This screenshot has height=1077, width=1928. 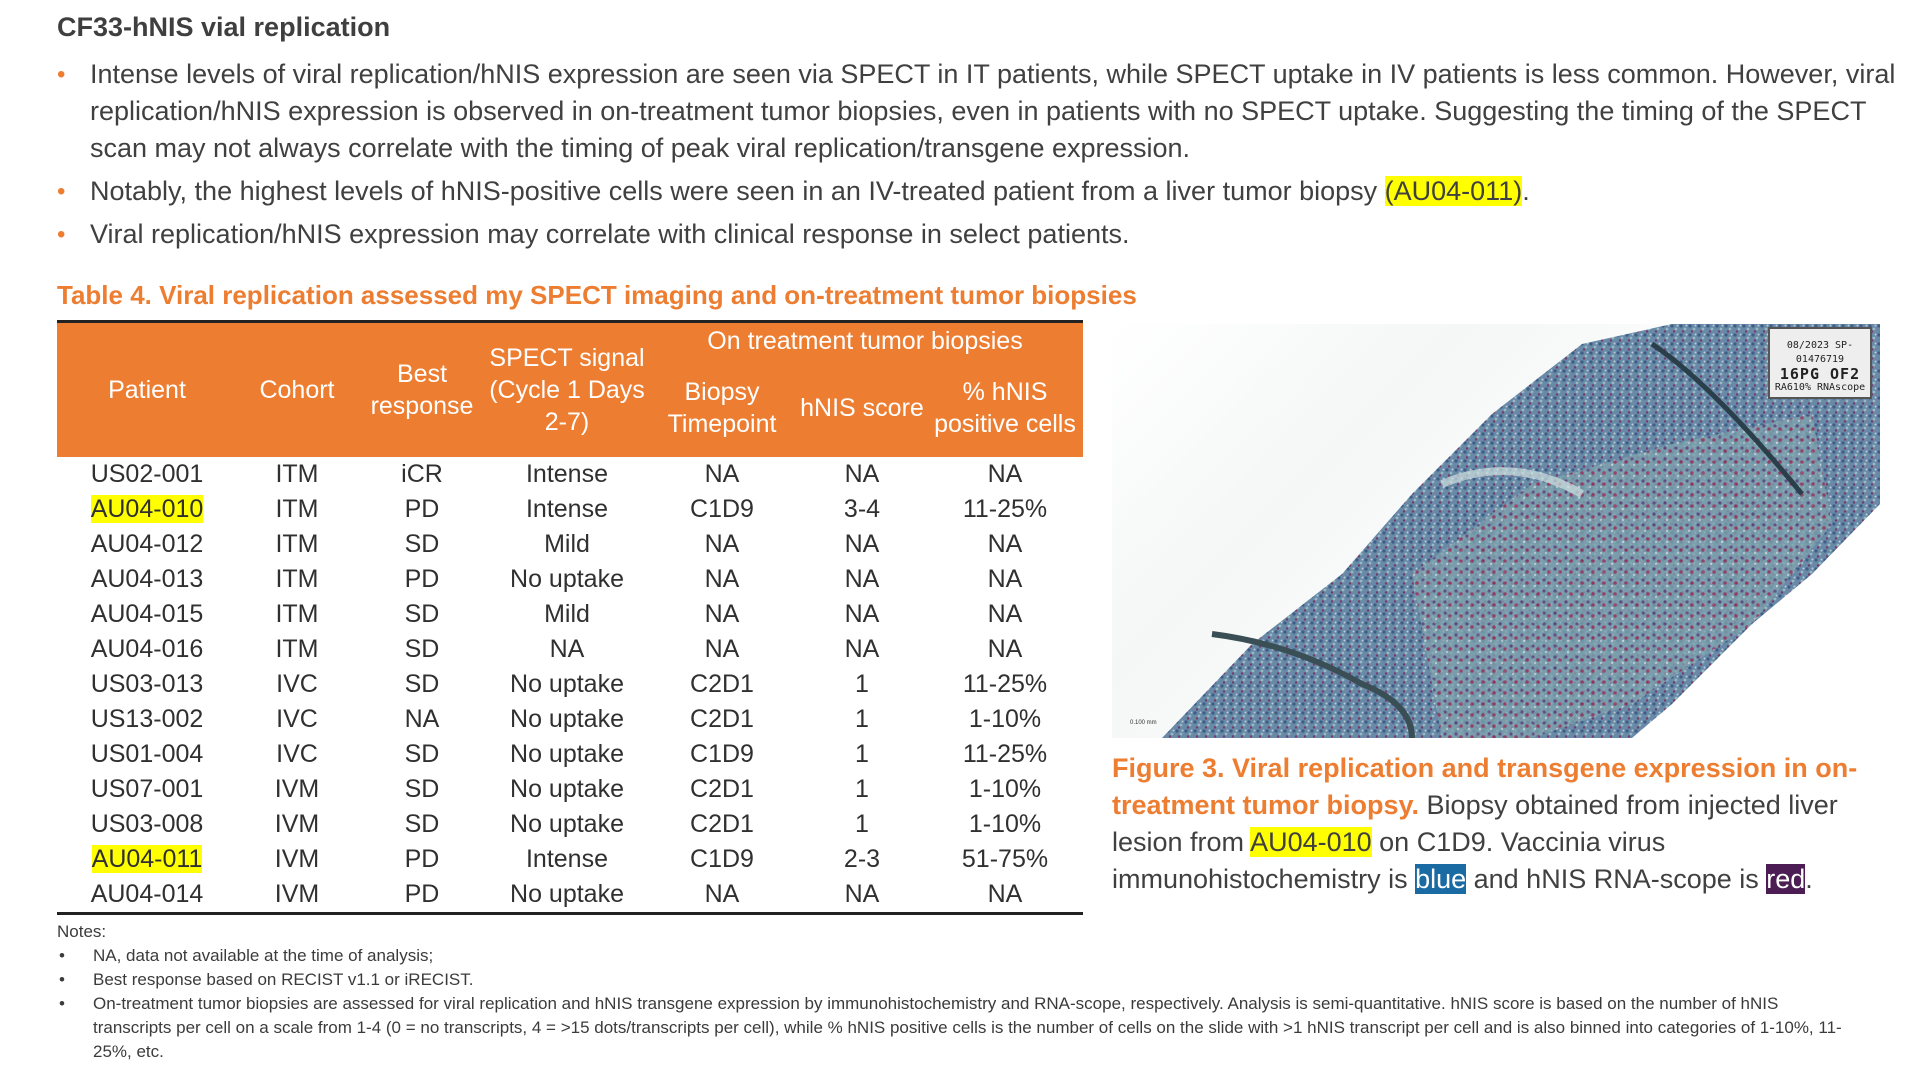 I want to click on table-row: US13-002 IVC NA No uptake C2D1 1 1-10%, so click(x=570, y=719).